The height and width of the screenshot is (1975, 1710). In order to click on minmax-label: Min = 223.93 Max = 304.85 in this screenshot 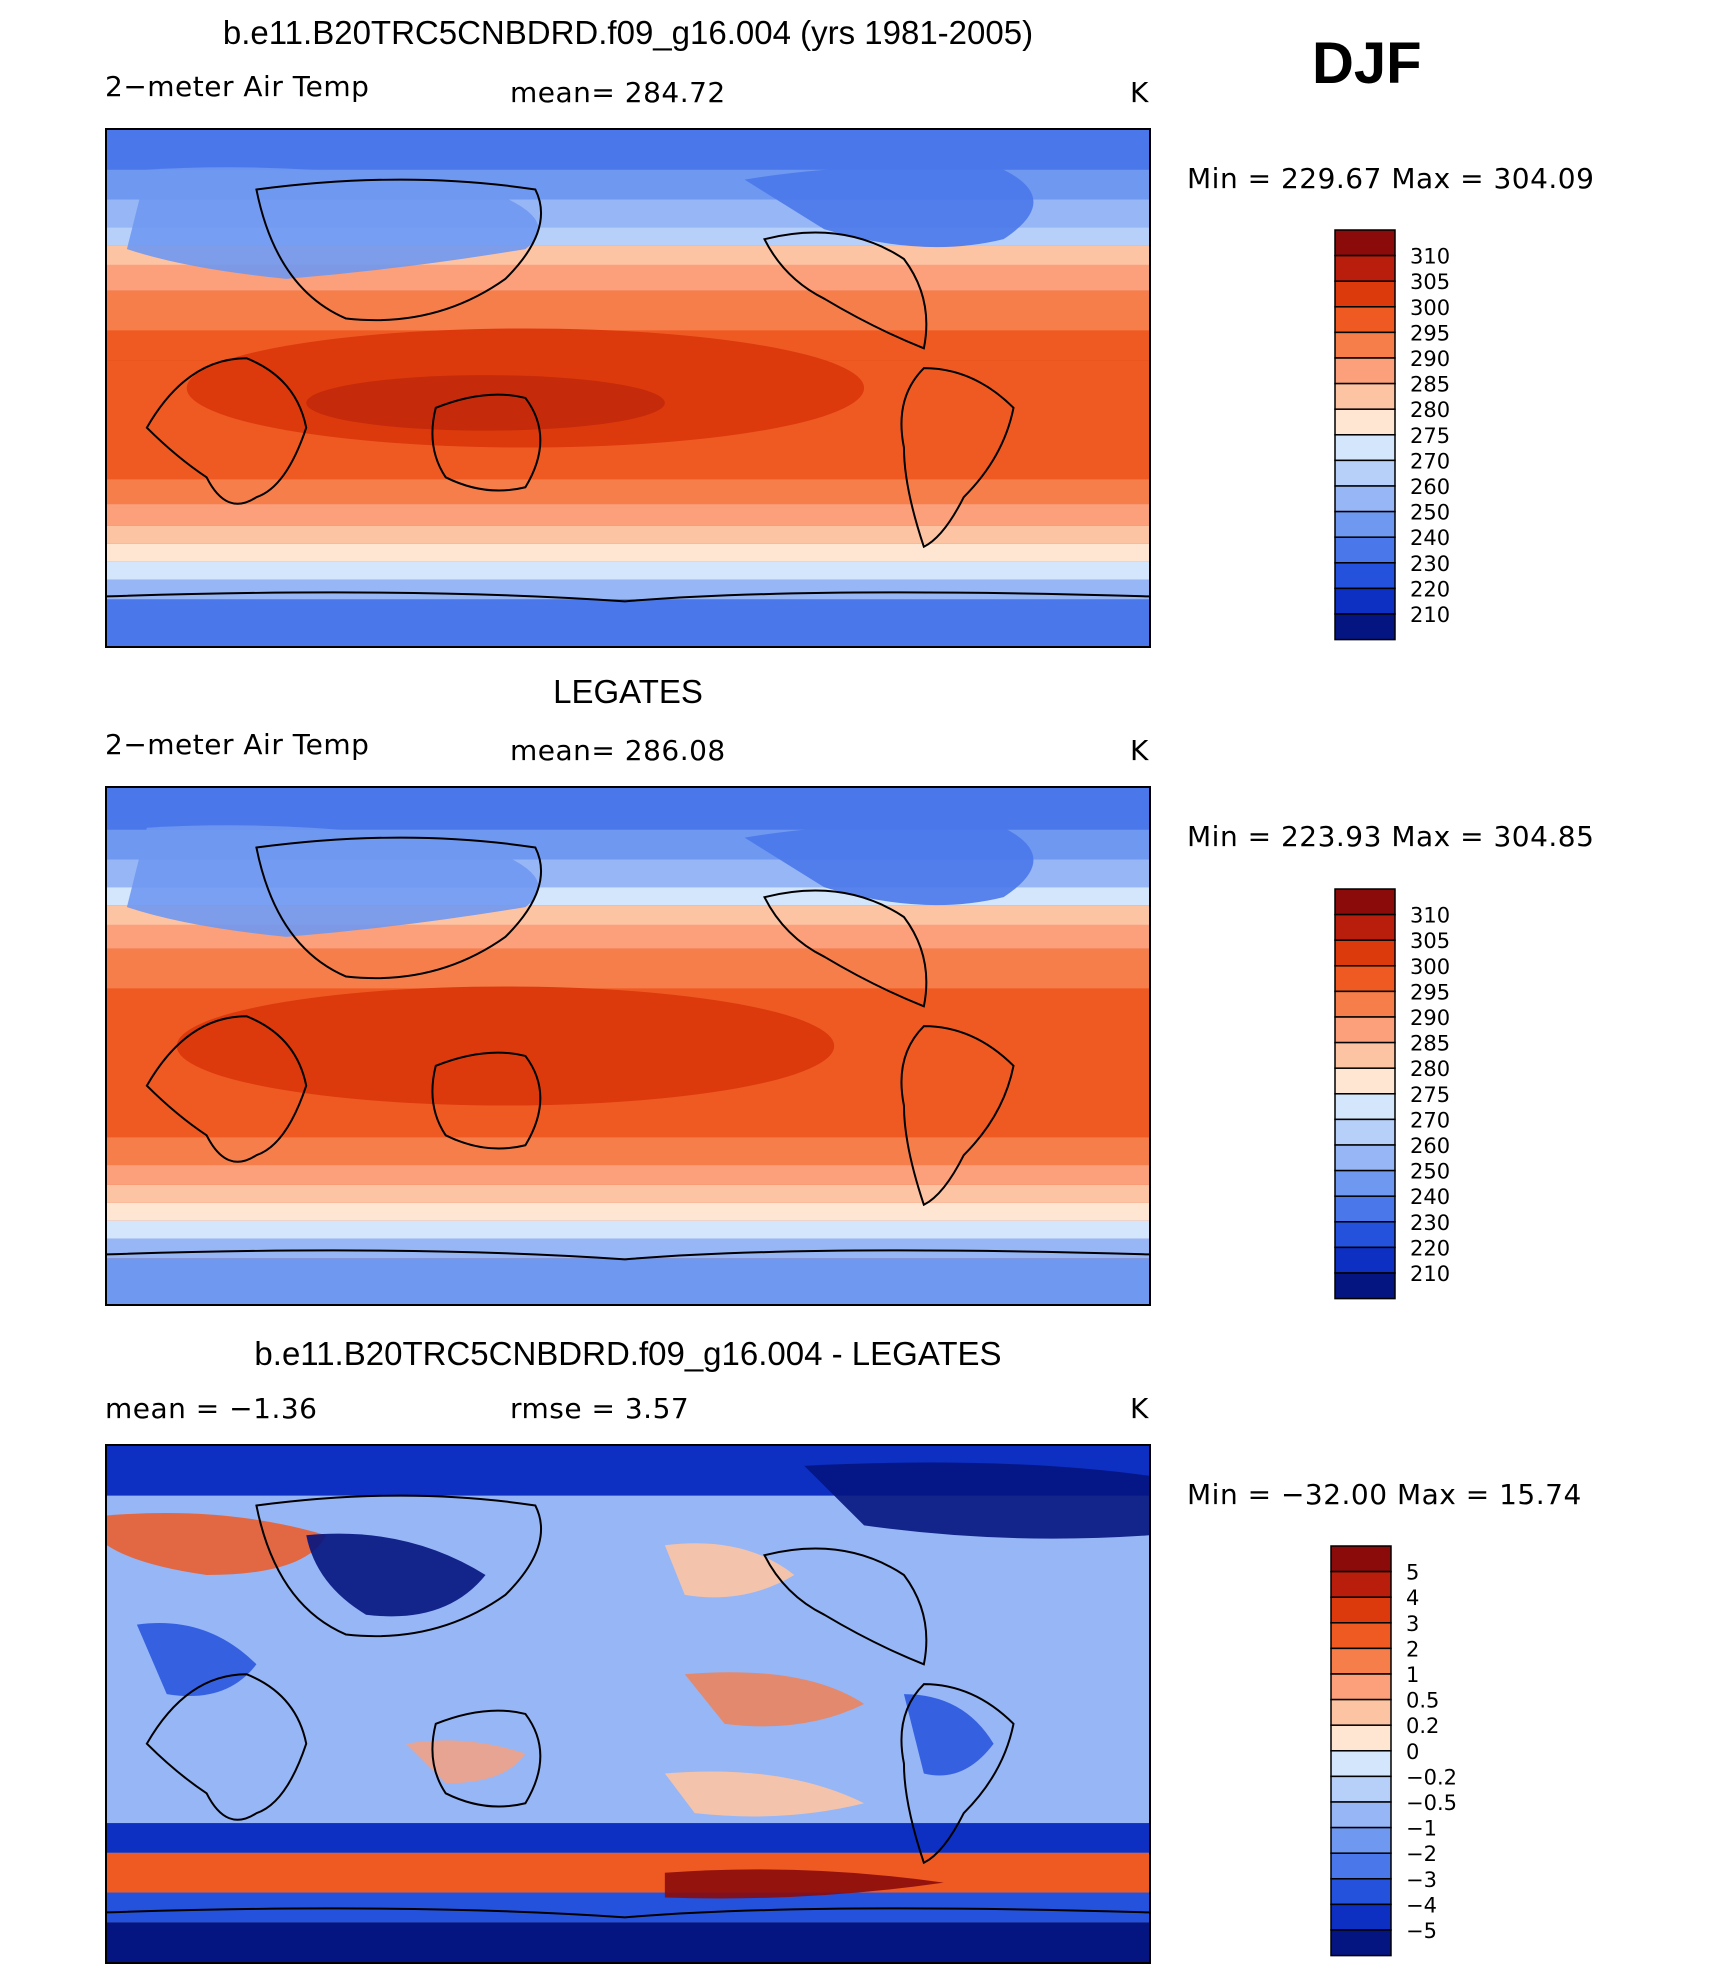, I will do `click(1391, 836)`.